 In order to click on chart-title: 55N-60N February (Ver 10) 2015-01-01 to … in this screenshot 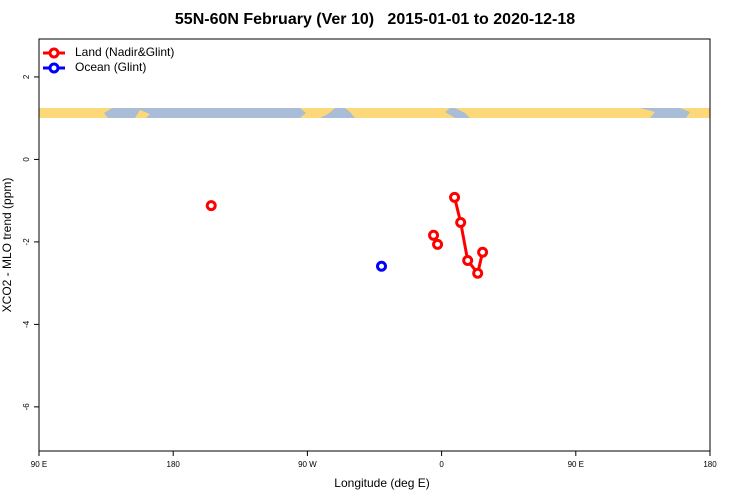, I will do `click(375, 19)`.